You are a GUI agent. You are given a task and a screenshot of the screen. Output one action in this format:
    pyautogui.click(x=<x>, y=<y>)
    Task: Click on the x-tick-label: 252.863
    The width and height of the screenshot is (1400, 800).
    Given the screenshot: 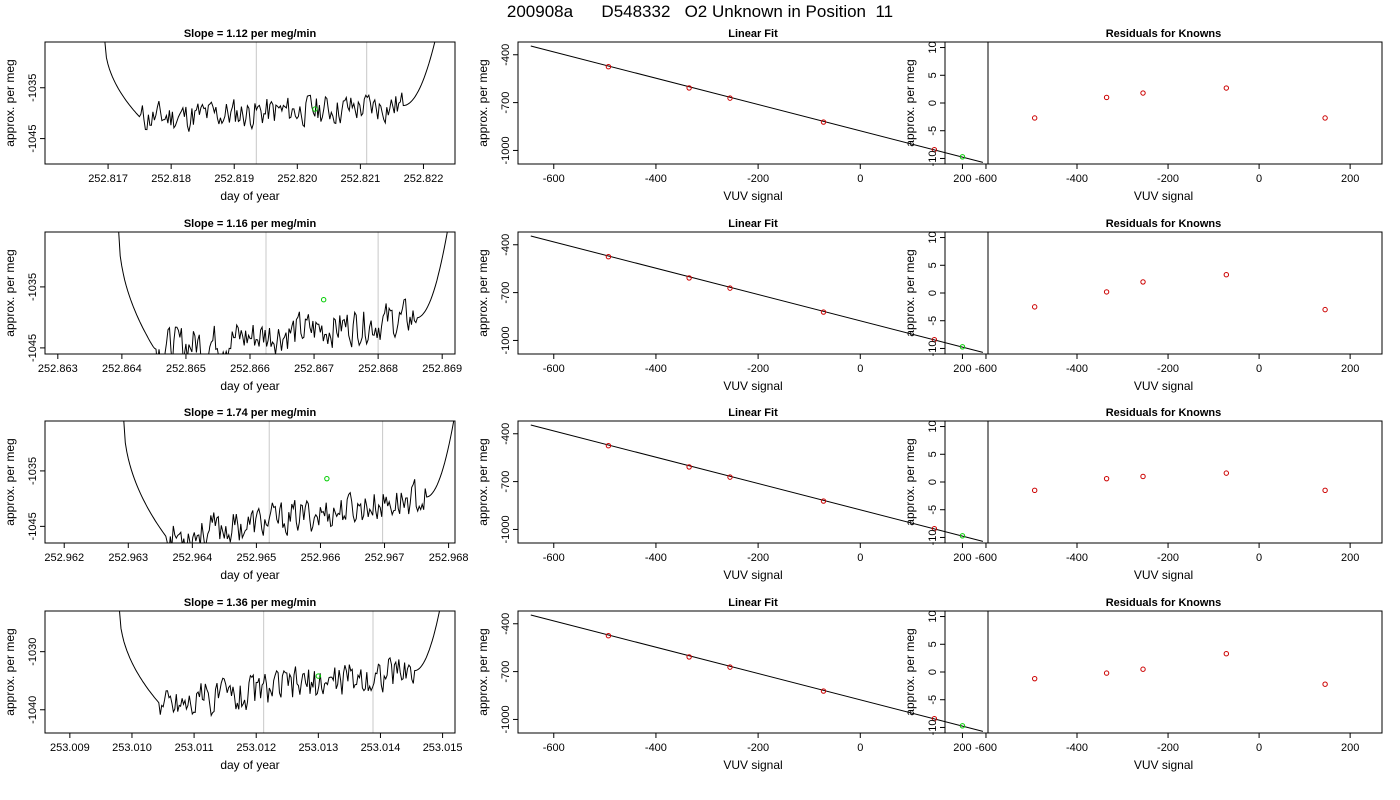 What is the action you would take?
    pyautogui.click(x=58, y=369)
    